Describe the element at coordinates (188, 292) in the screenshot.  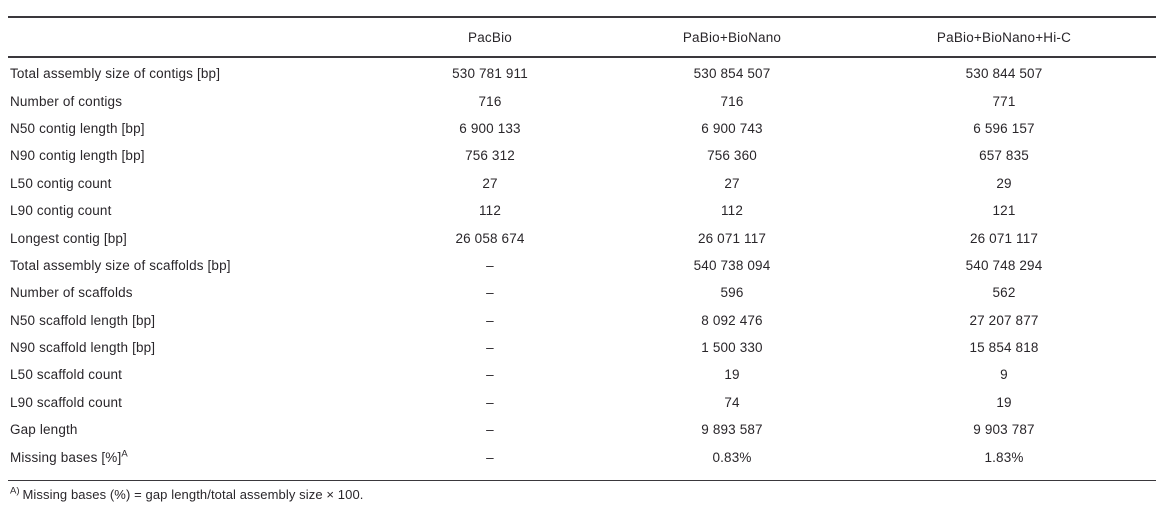
I see `row-label: Number of scaffolds` at that location.